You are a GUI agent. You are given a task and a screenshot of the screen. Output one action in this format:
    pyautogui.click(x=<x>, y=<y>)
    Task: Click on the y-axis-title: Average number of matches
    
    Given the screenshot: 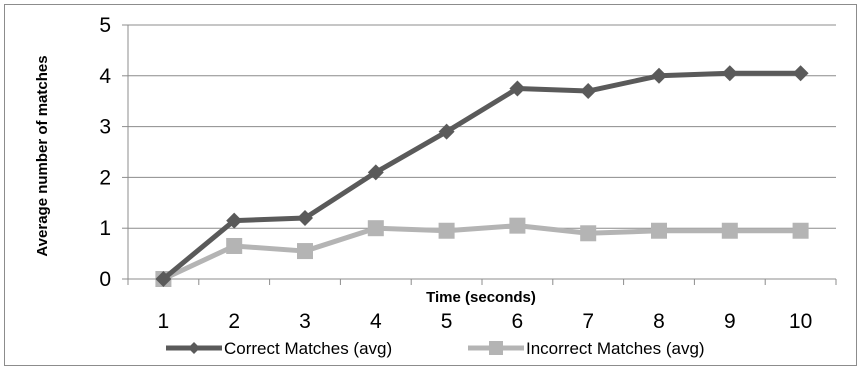 What is the action you would take?
    pyautogui.click(x=42, y=155)
    